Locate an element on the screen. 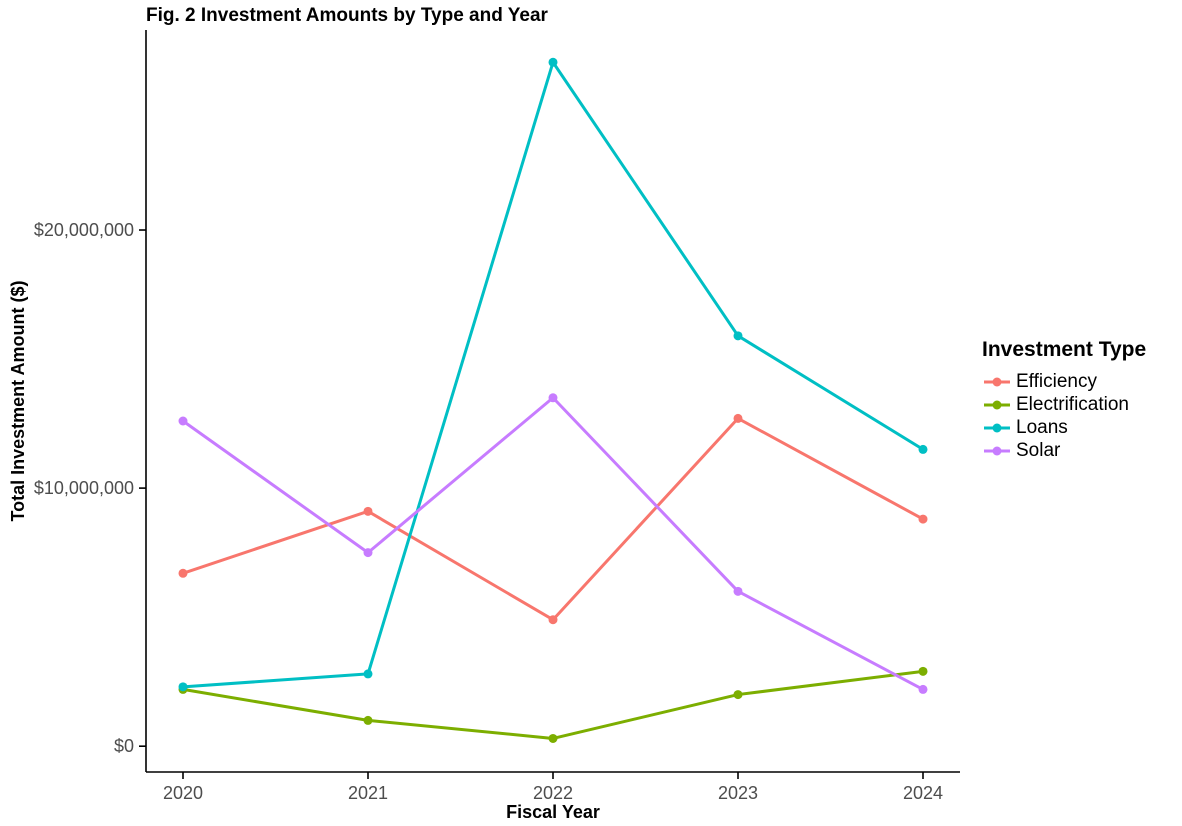  y-tick-label: $20,000,000 is located at coordinates (84, 230).